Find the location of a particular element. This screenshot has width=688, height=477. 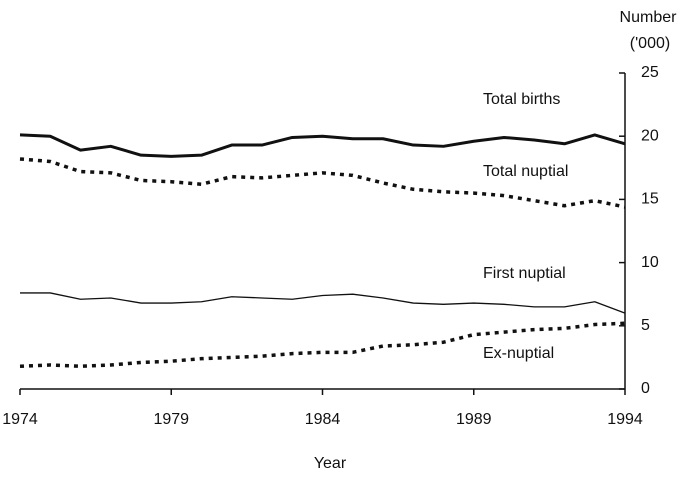

x-axis-label: Year is located at coordinates (330, 463).